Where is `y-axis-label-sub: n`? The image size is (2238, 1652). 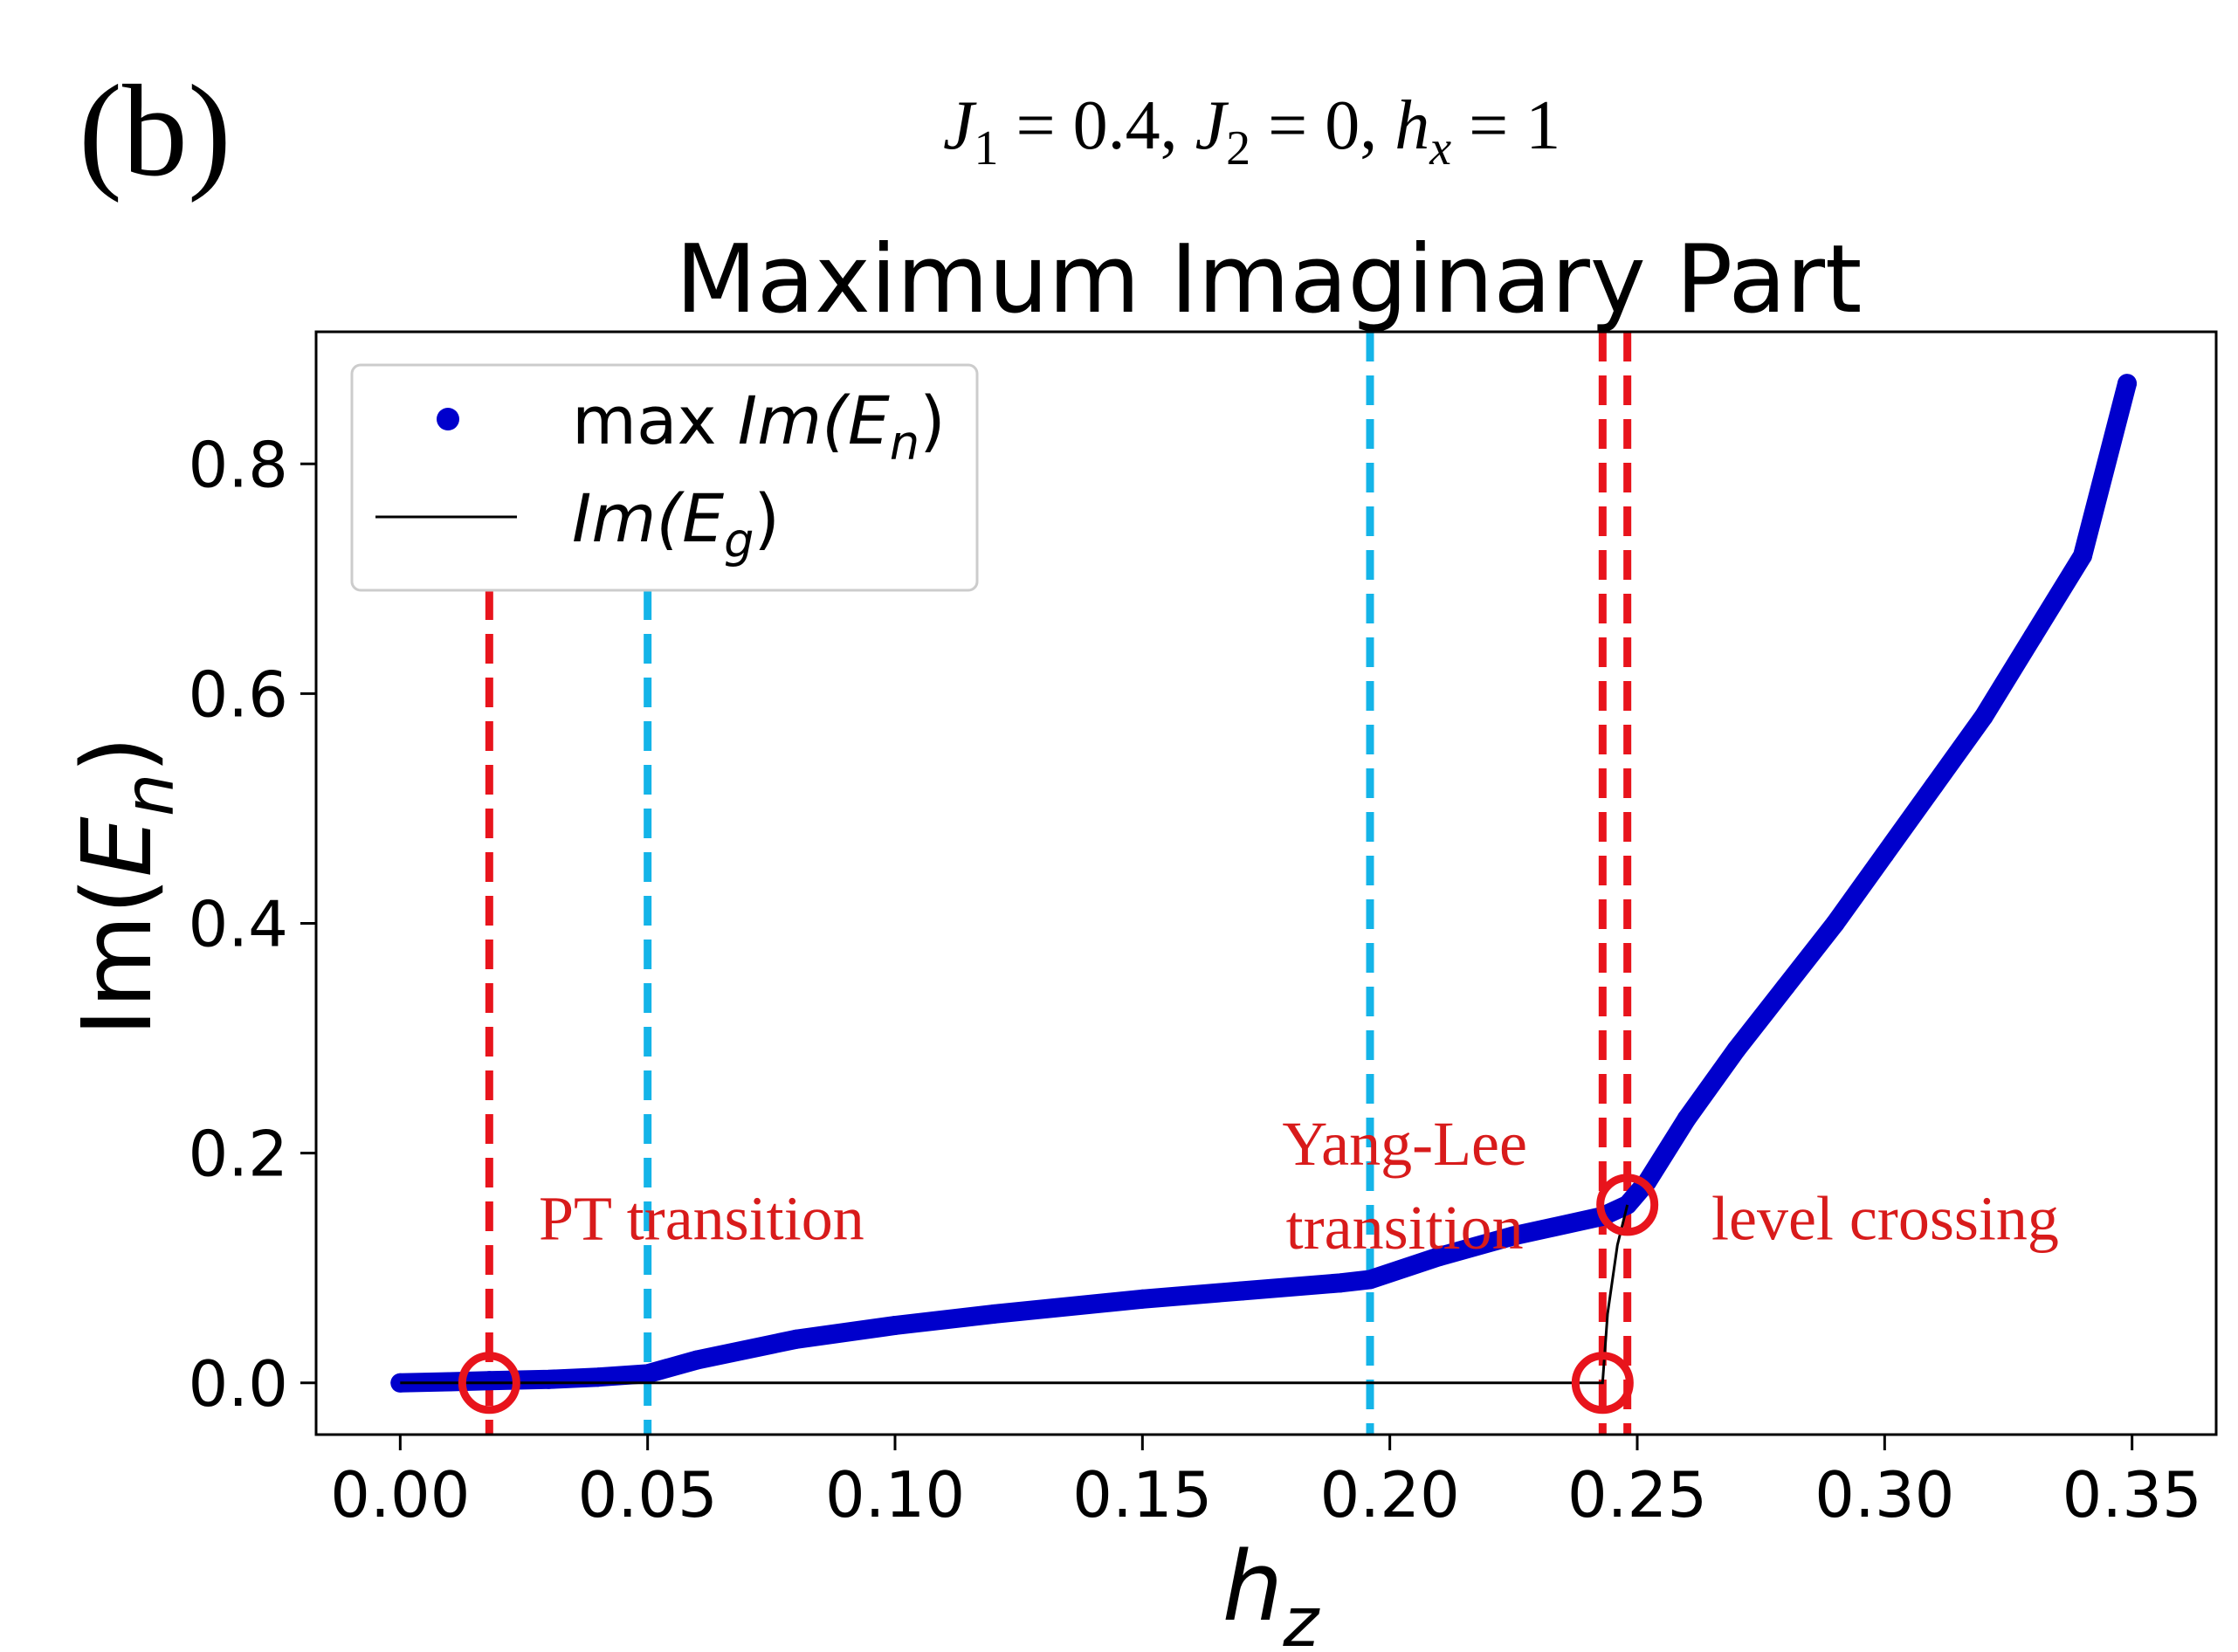 y-axis-label-sub: n is located at coordinates (150, 795).